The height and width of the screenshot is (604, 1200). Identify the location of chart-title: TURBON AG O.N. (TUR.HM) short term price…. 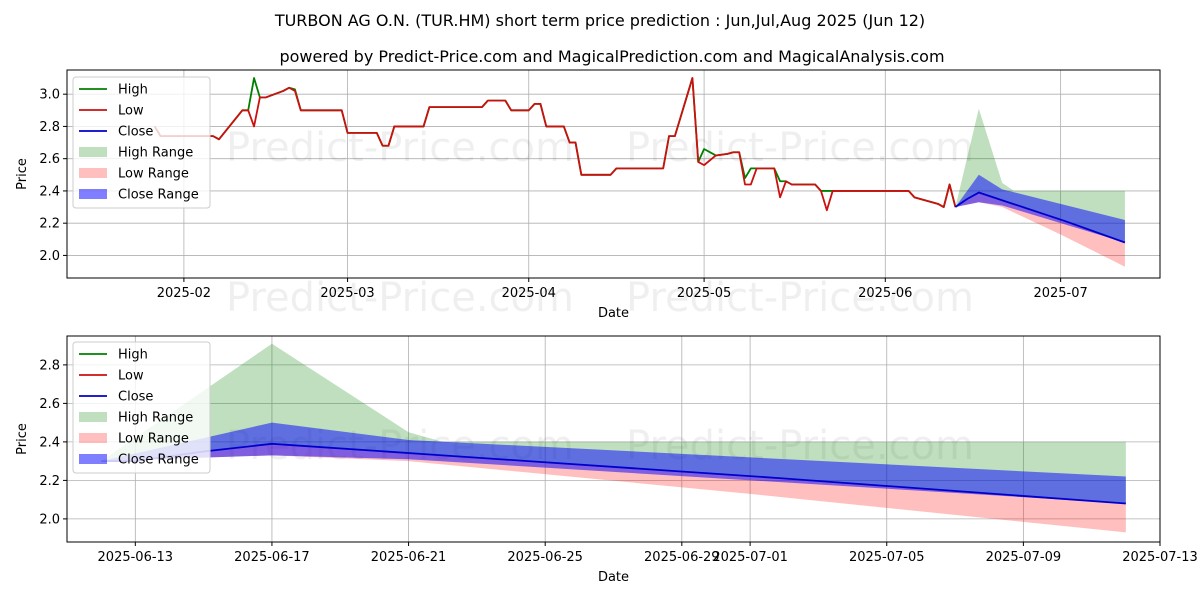
(599, 20).